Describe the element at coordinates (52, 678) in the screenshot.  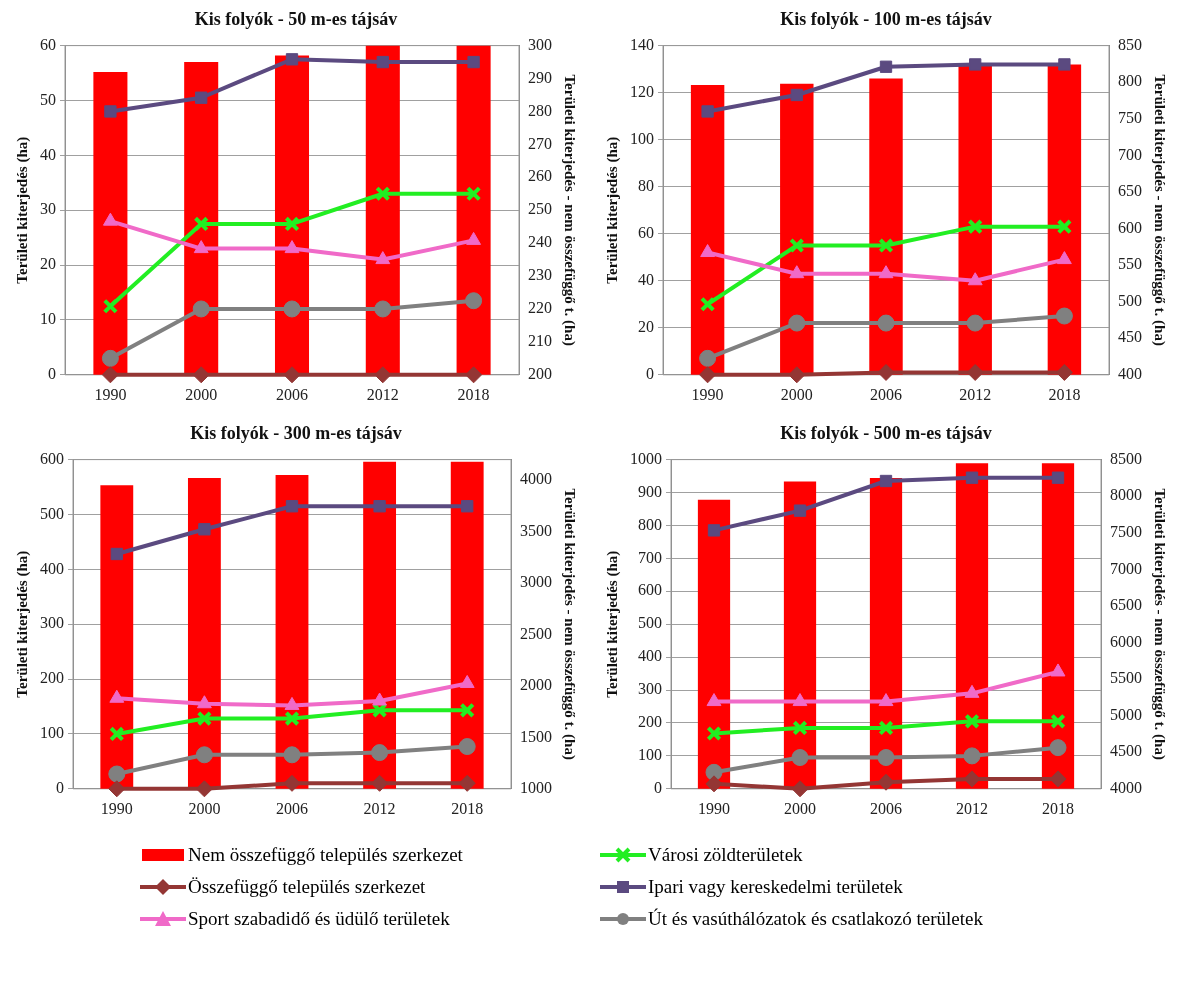
I see `y-tick-label: 200` at that location.